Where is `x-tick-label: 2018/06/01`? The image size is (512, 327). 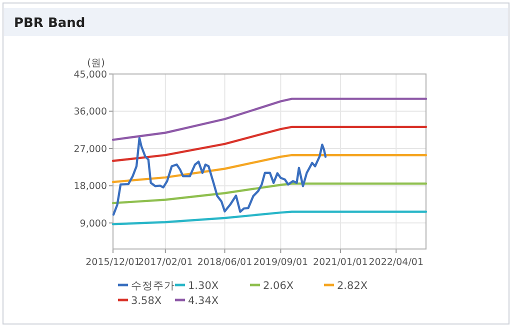 x-tick-label: 2018/06/01 is located at coordinates (224, 262).